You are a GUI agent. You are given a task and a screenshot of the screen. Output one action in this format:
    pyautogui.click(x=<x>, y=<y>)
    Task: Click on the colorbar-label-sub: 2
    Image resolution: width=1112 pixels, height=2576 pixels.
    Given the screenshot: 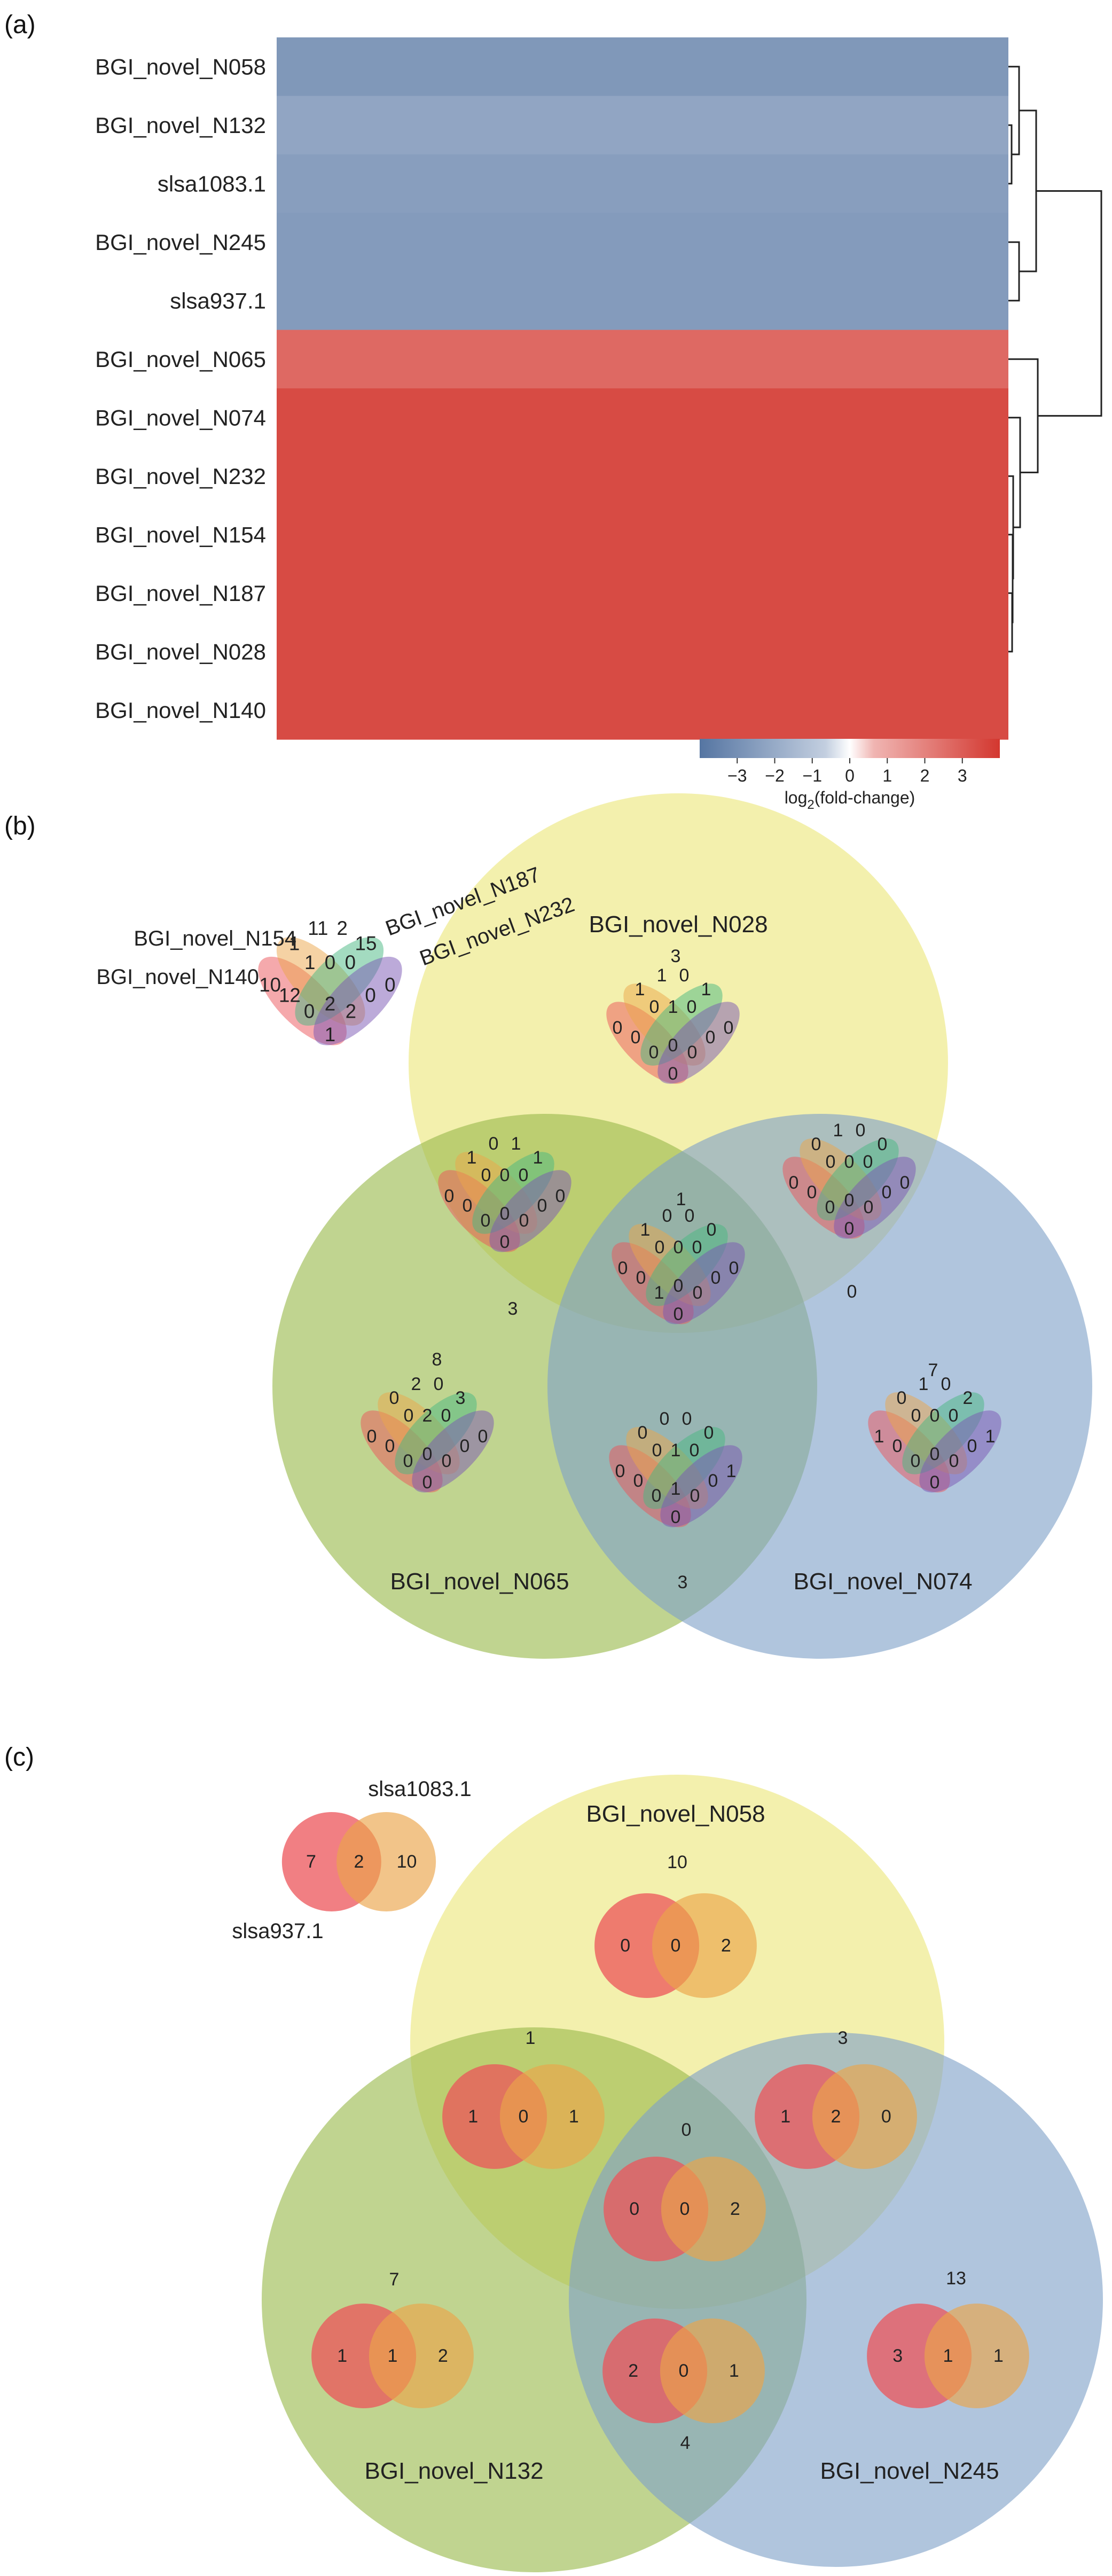 What is the action you would take?
    pyautogui.click(x=810, y=805)
    